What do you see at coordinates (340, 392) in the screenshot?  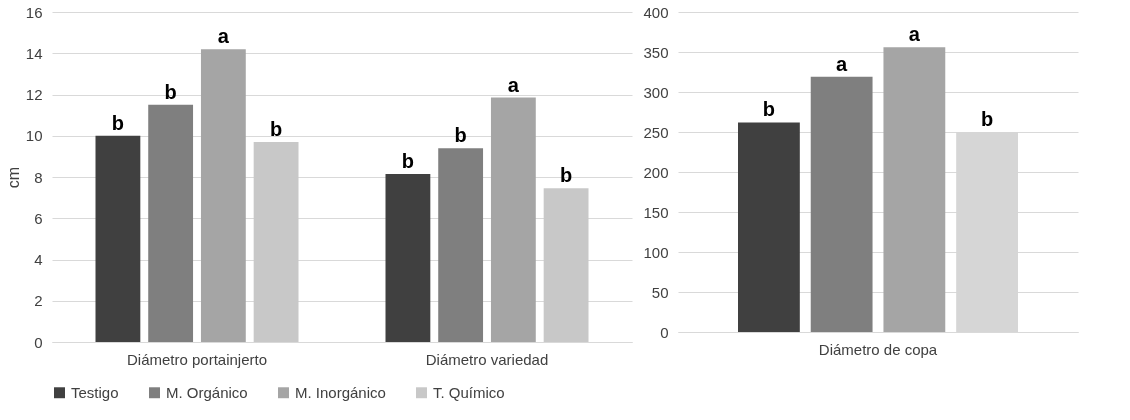 I see `legend-label: M. Inorgánico` at bounding box center [340, 392].